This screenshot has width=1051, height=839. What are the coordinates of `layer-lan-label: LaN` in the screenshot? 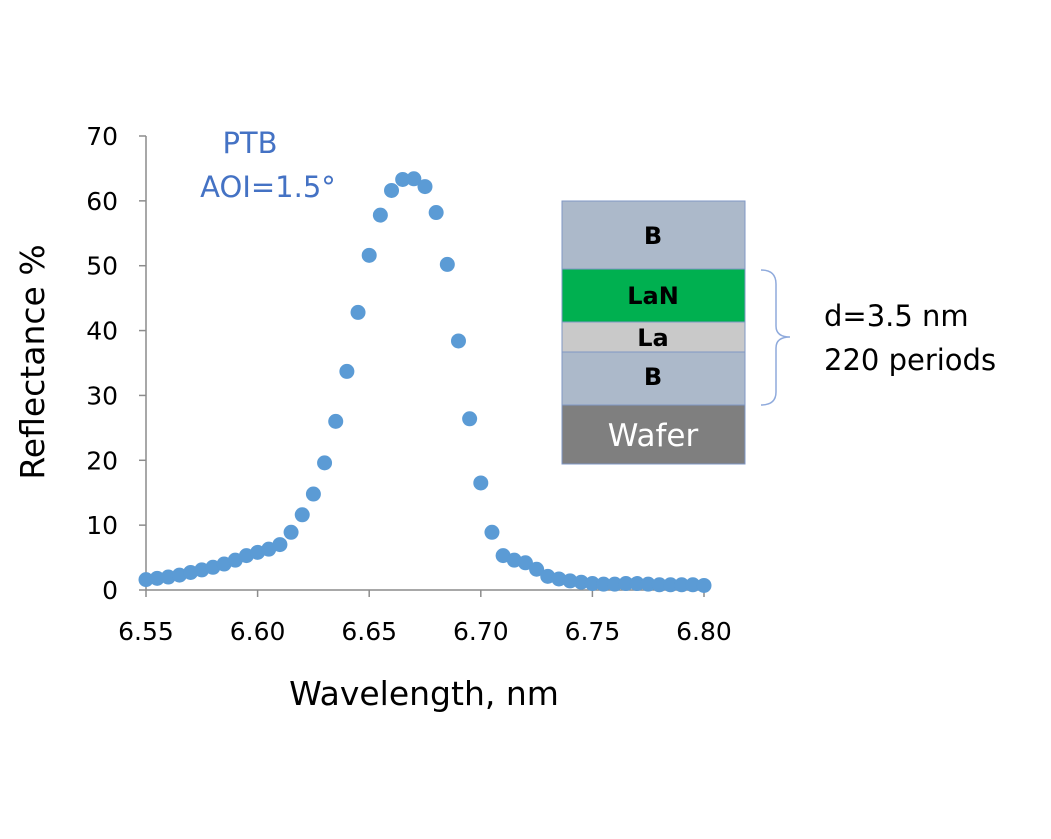 It's located at (653, 296).